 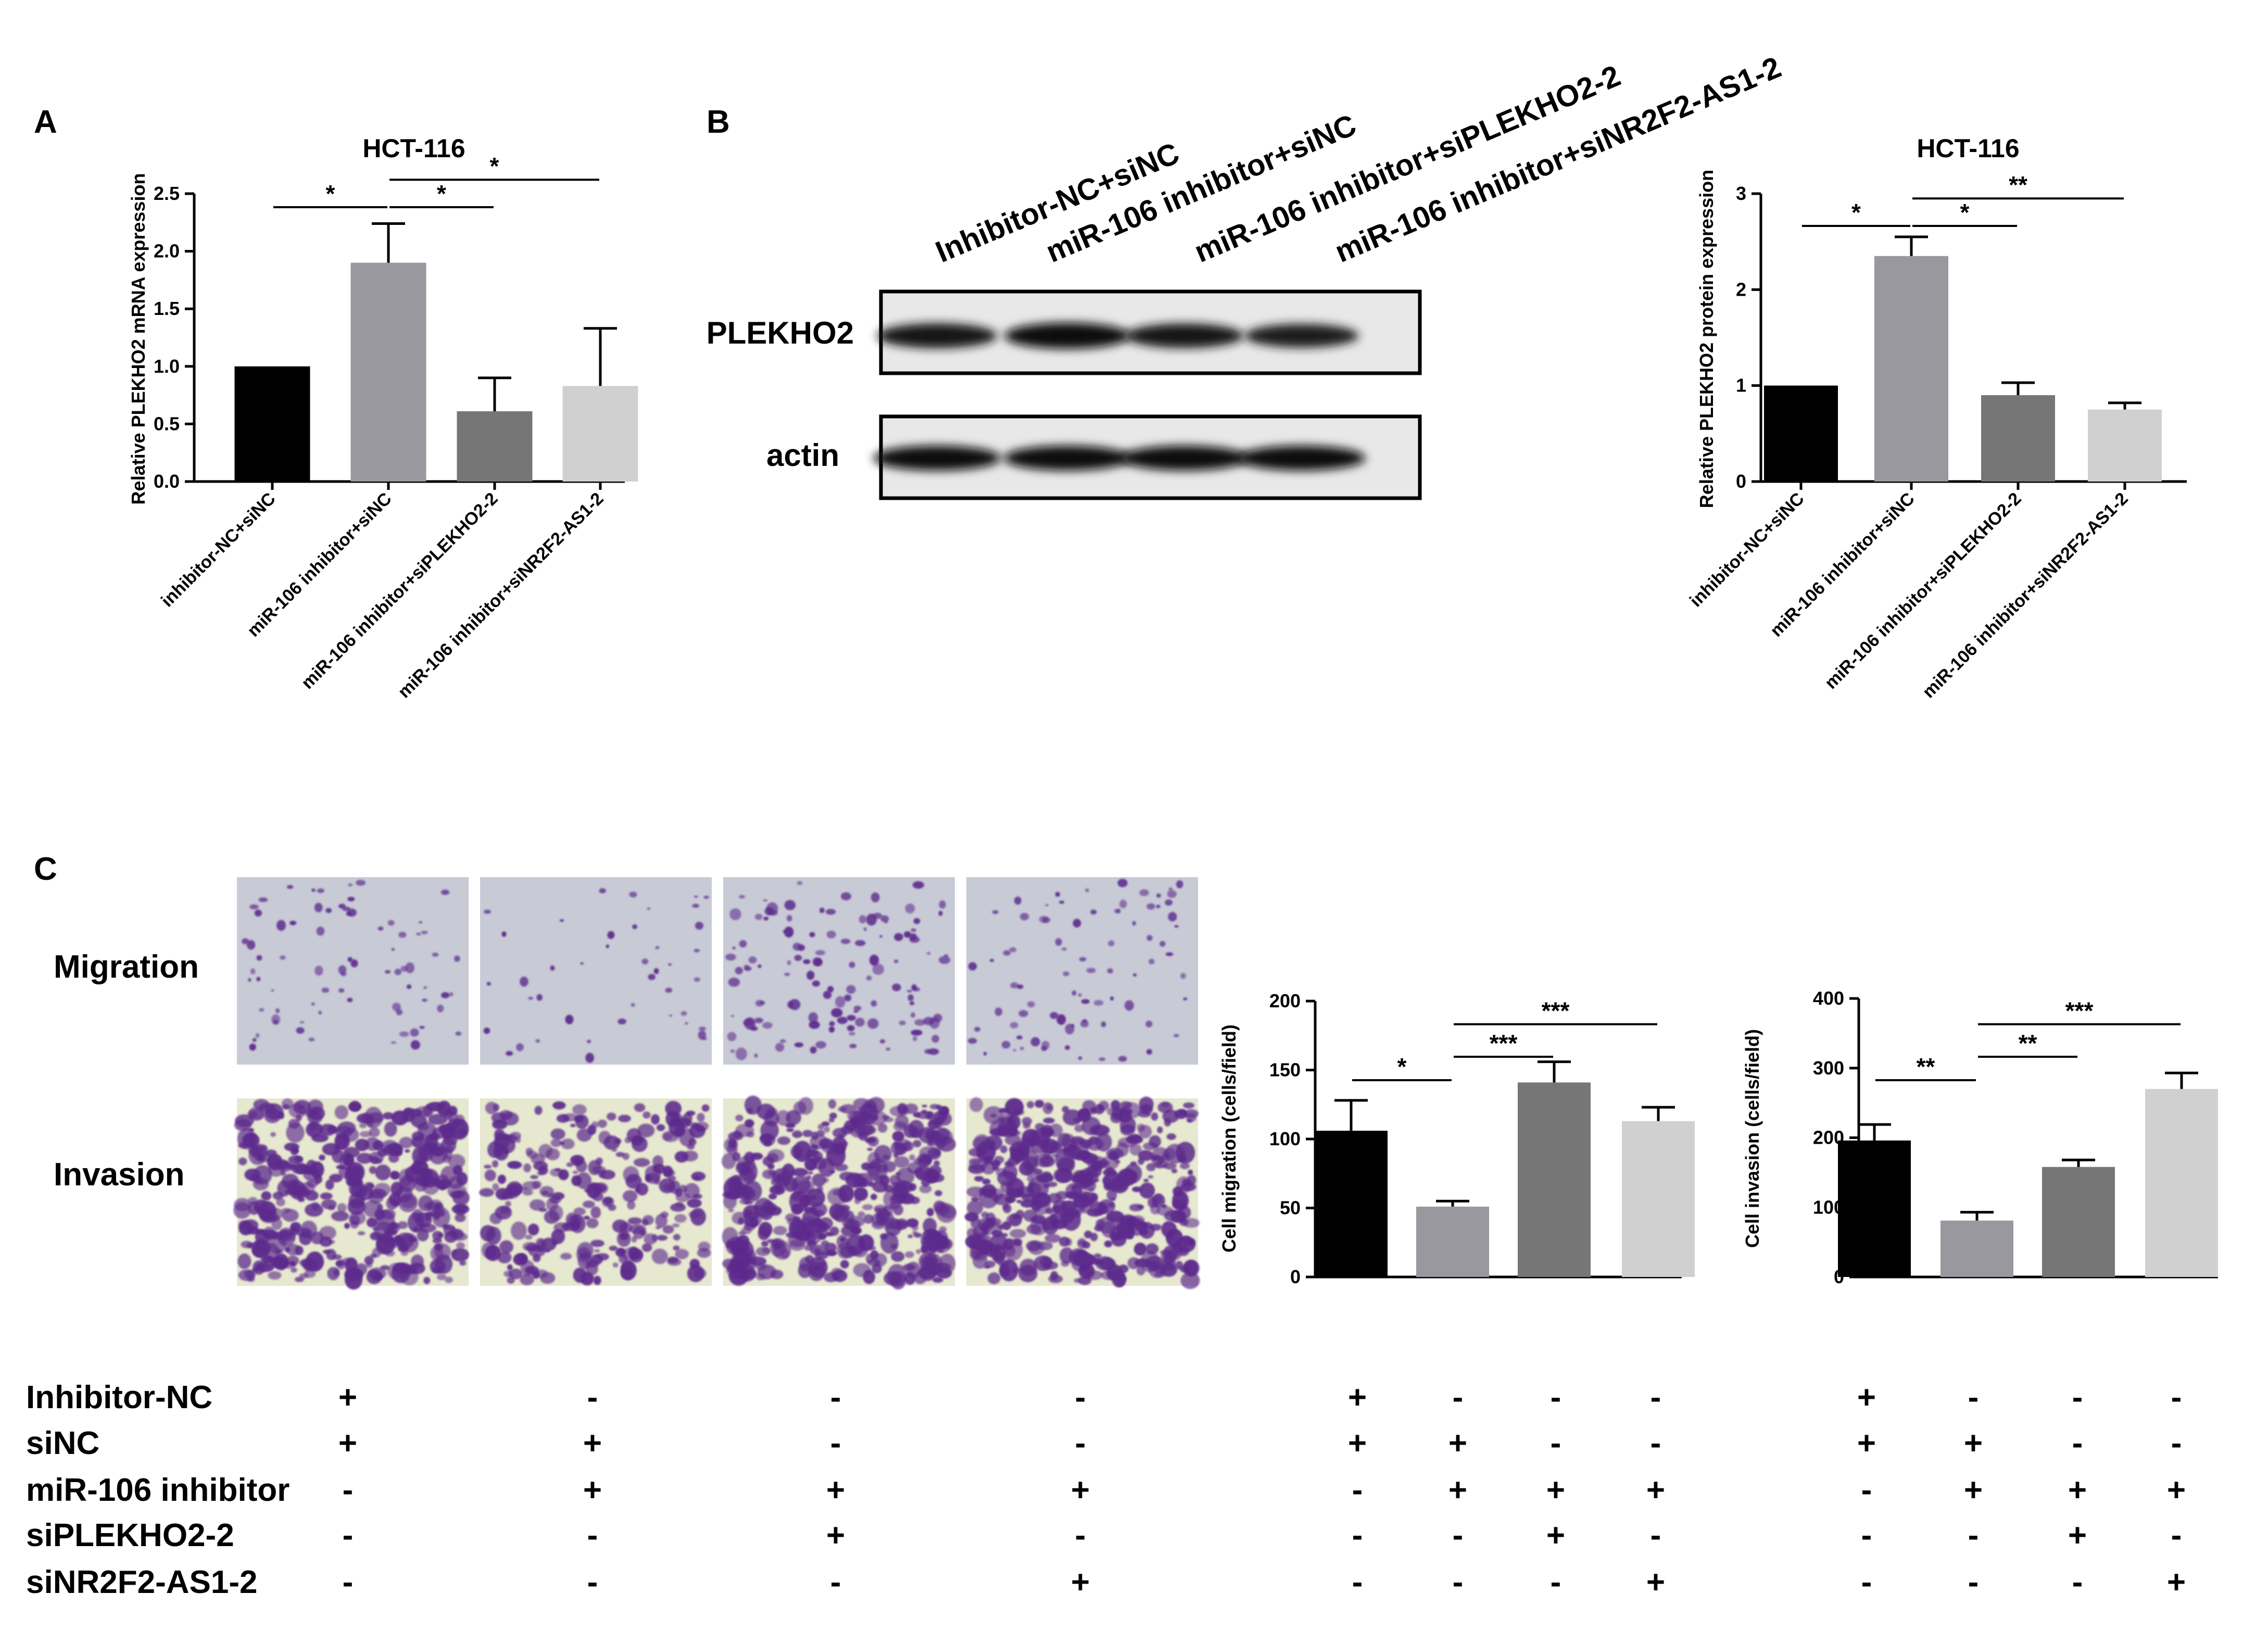 What do you see at coordinates (1741, 385) in the screenshot?
I see `y-tick-label: 1` at bounding box center [1741, 385].